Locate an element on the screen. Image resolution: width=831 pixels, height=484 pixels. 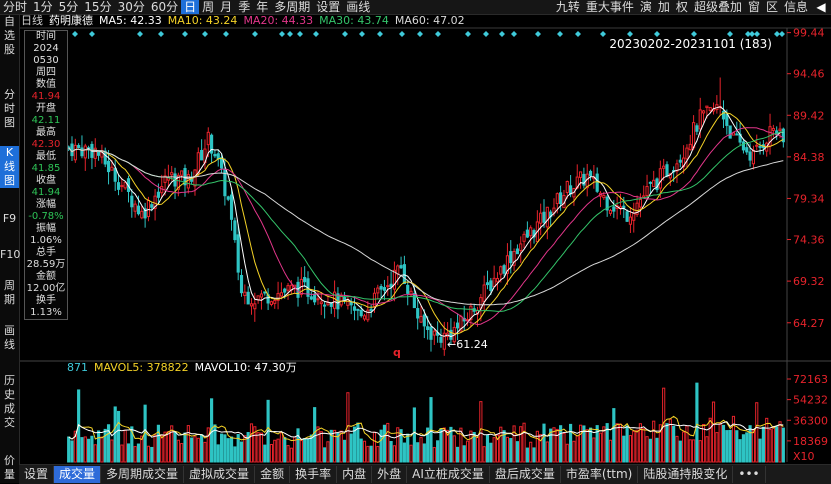
period-tab-3: 15分 is located at coordinates (98, 7).